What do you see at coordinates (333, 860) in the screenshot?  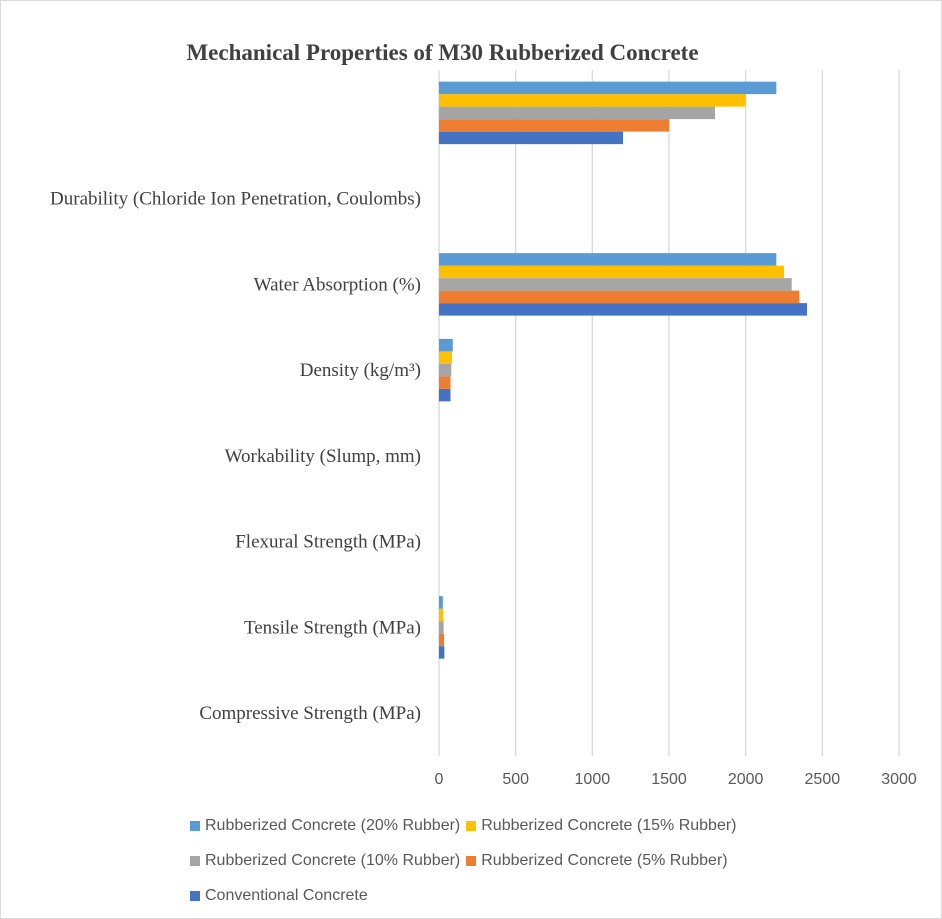 I see `legend-label: Rubberized Concrete (10% Rubber)` at bounding box center [333, 860].